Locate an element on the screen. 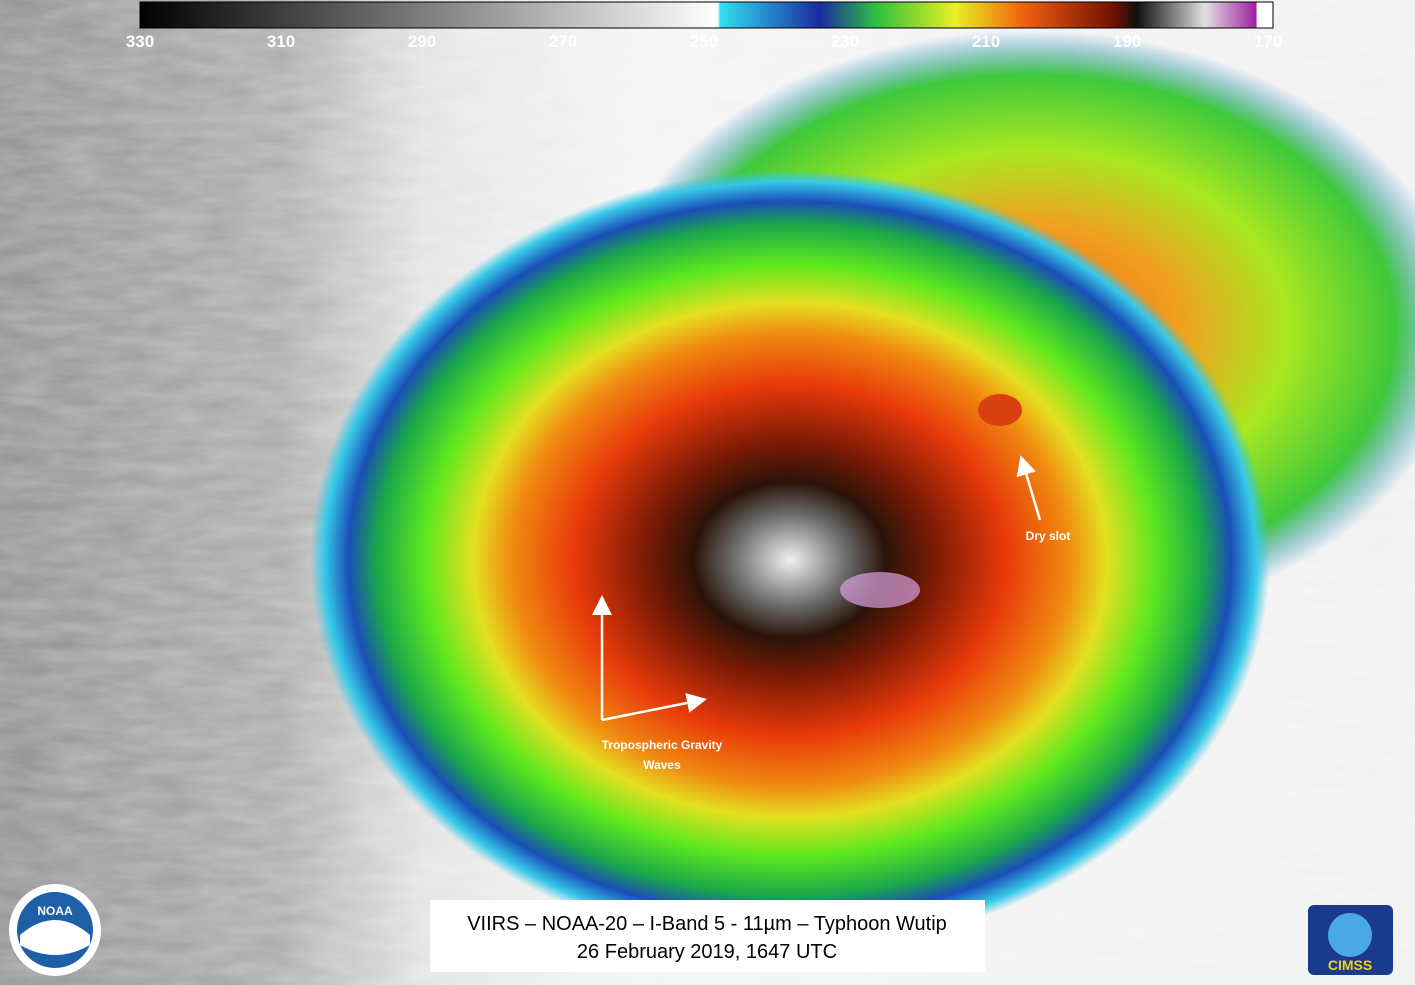 The image size is (1415, 985). colorbar-ticks: 330 310 290 270 250 230 210 190 170 is located at coordinates (704, 41).